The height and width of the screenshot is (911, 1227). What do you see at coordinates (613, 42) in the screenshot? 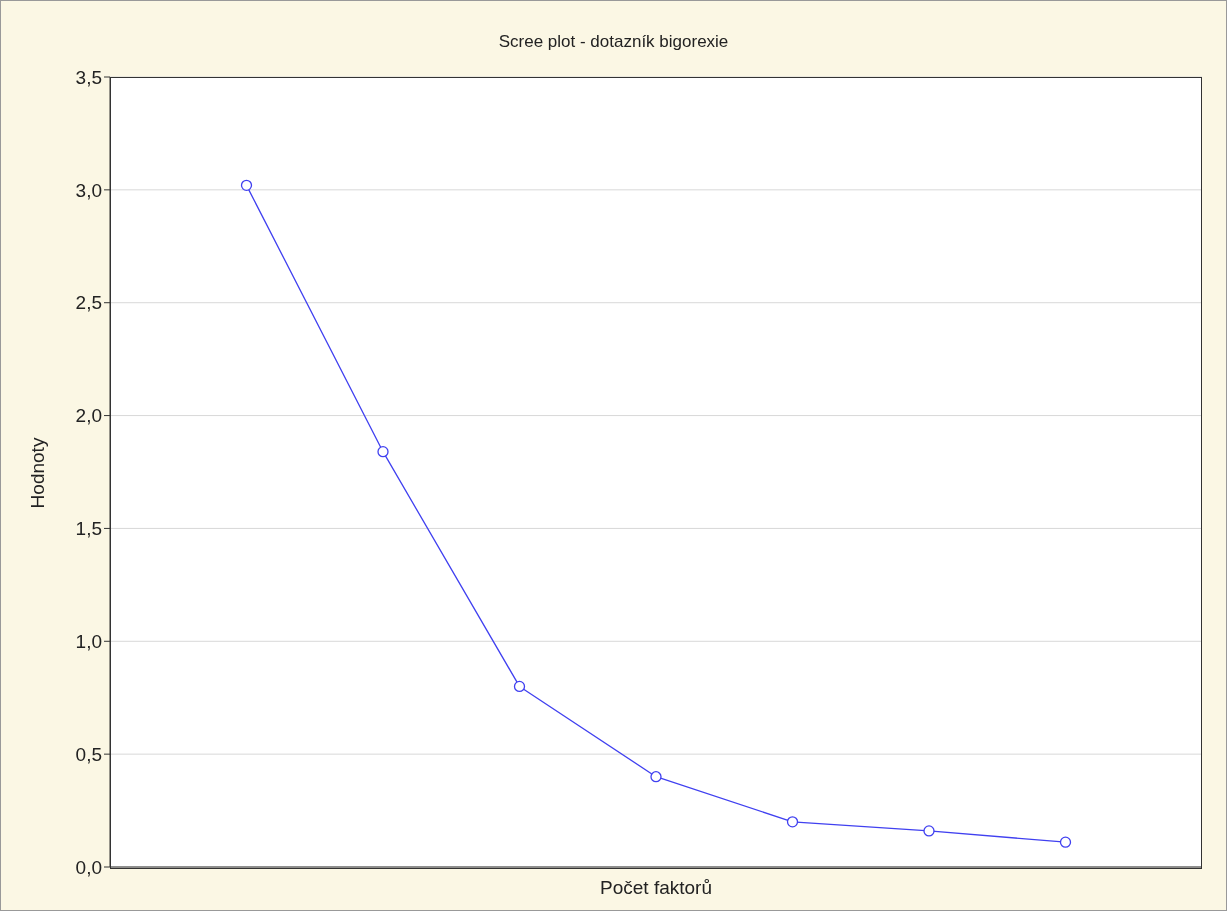
I see `chart-title: Scree plot - dotazník bigorexie` at bounding box center [613, 42].